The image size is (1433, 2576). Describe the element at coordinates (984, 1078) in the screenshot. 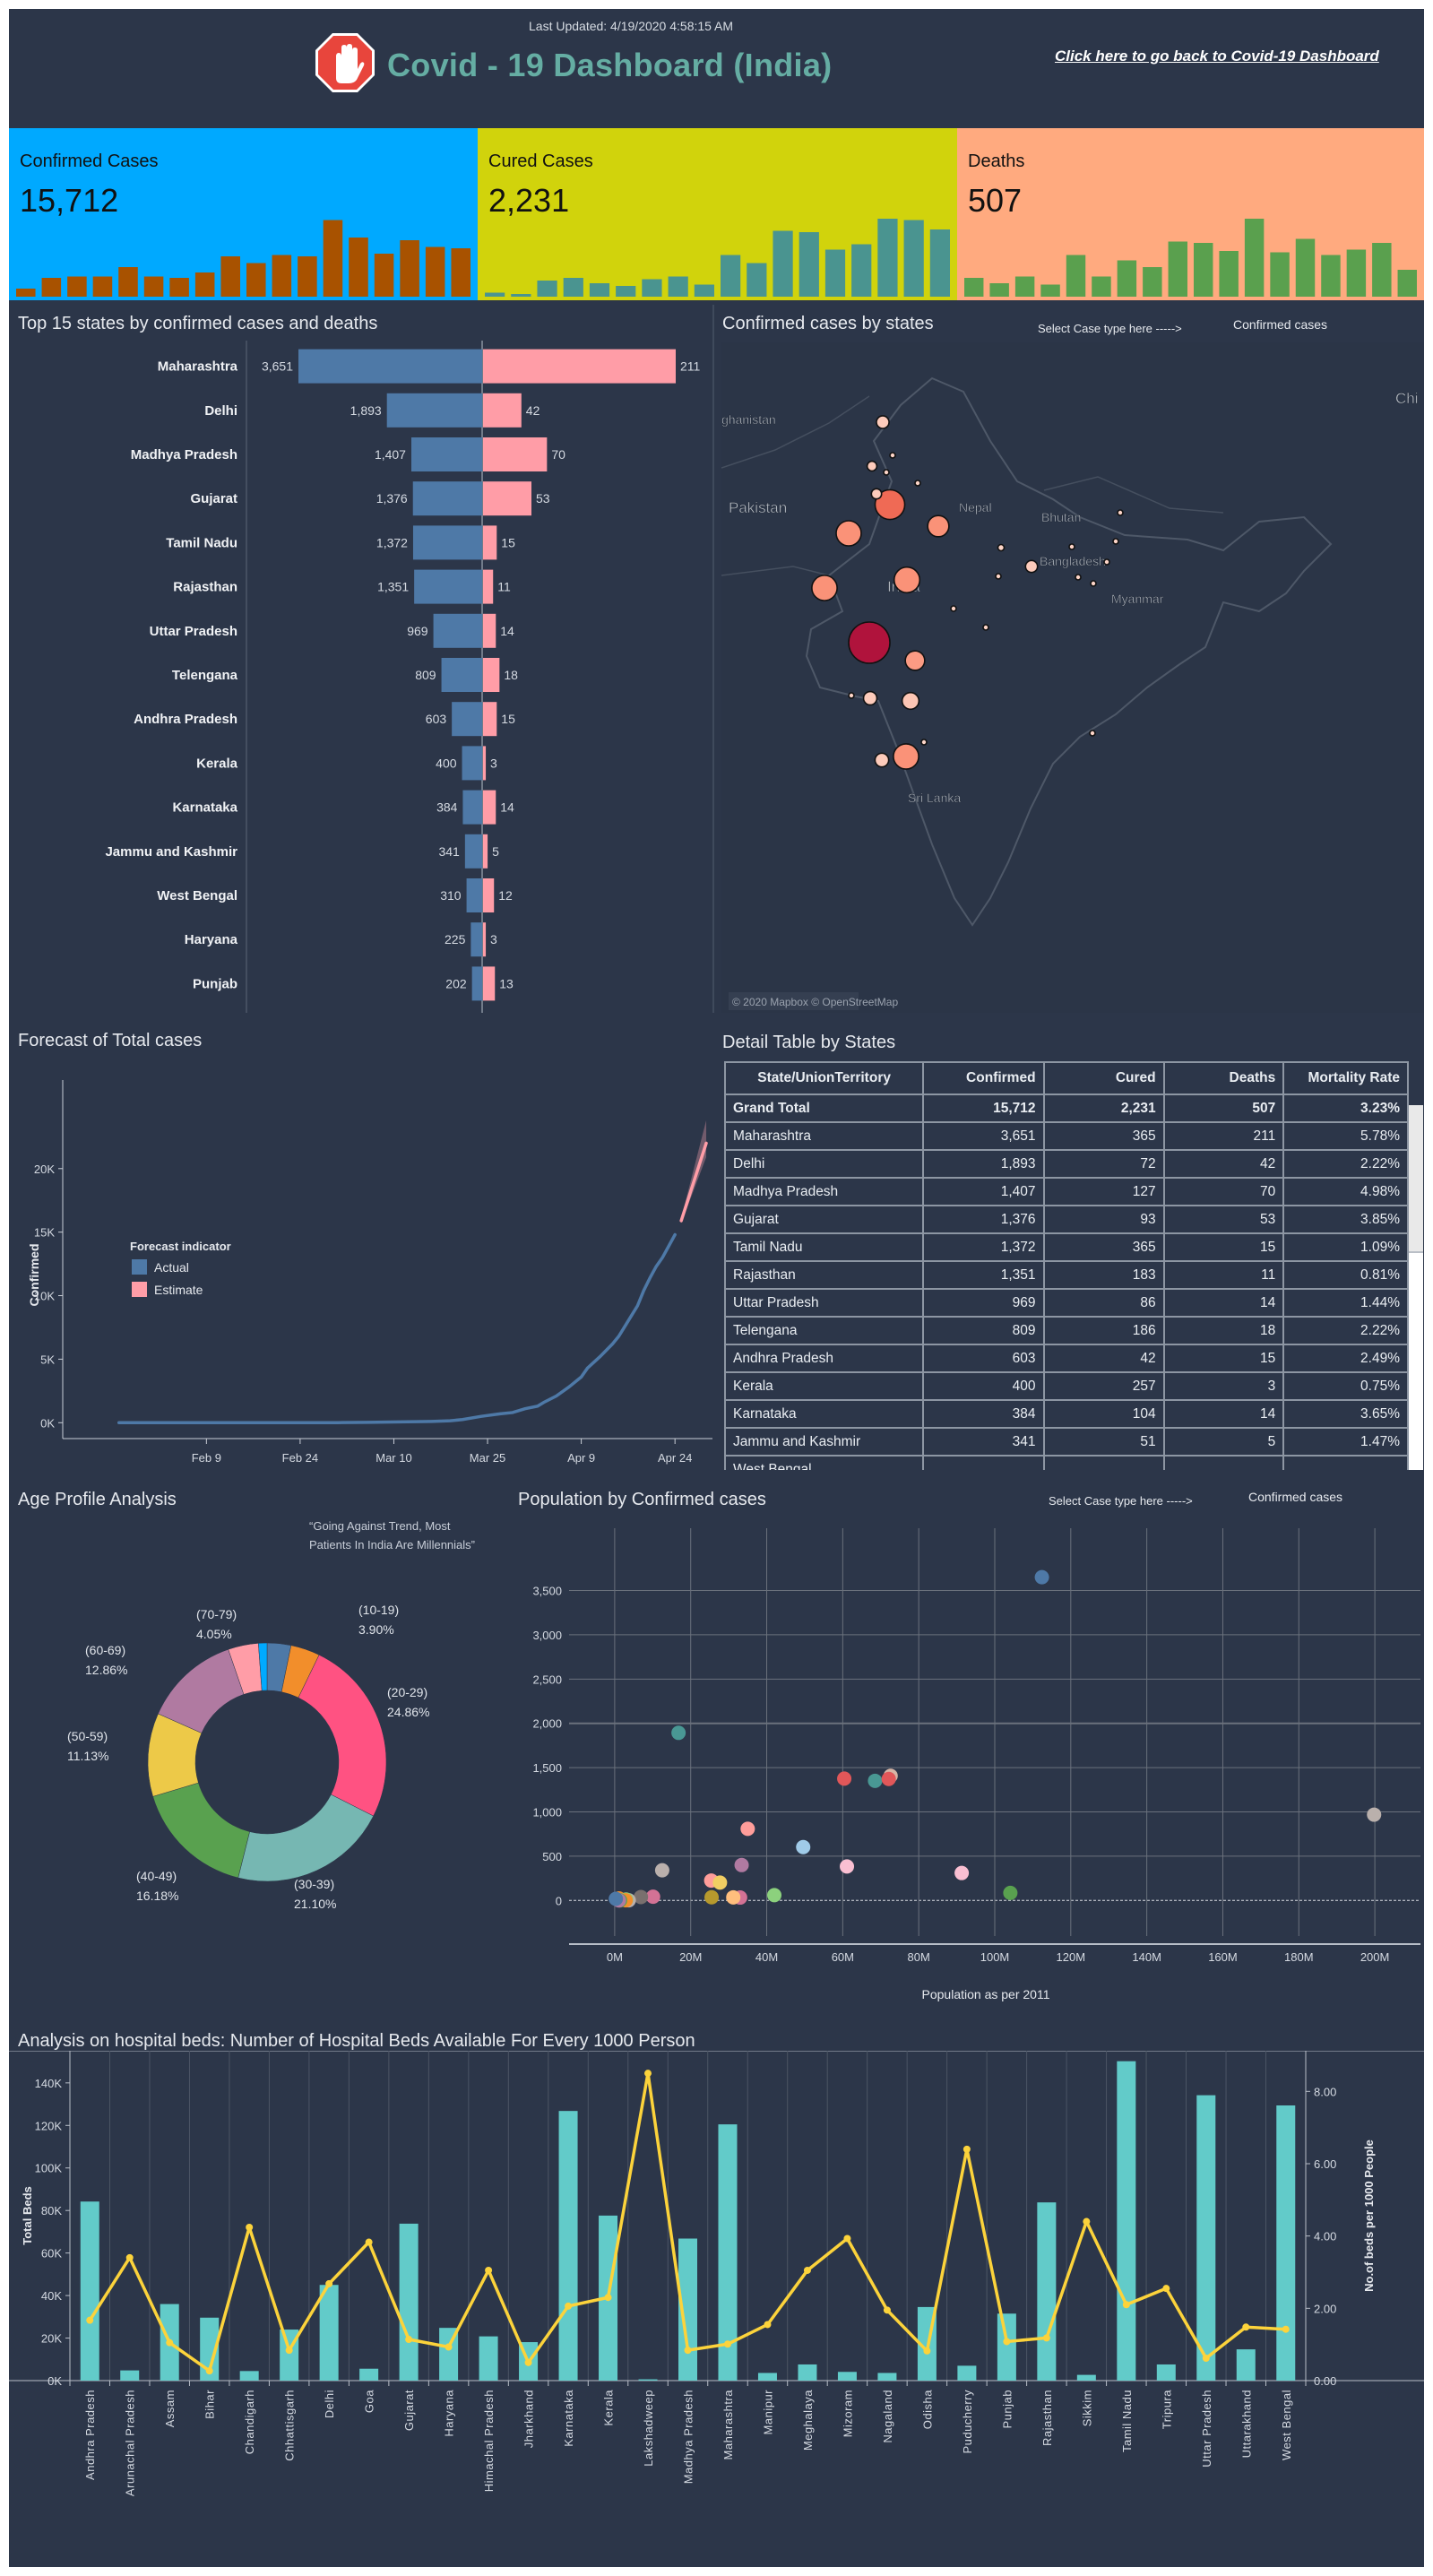

I see `column-header: Confirmed` at that location.